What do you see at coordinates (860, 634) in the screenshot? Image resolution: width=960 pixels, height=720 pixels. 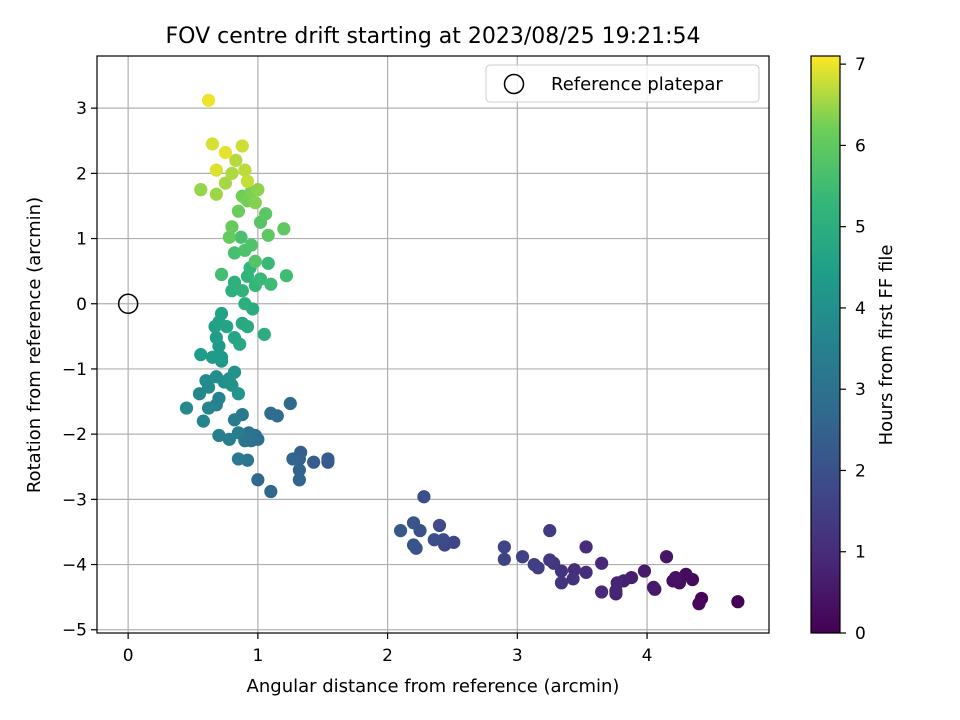 I see `colorbar-tick-label: 0` at bounding box center [860, 634].